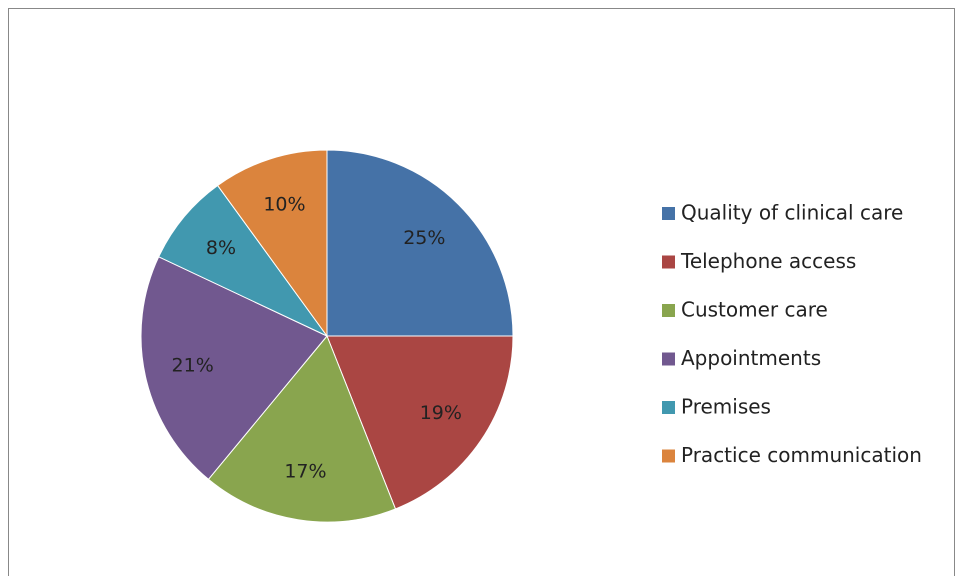  I want to click on data-label: 17%, so click(305, 471).